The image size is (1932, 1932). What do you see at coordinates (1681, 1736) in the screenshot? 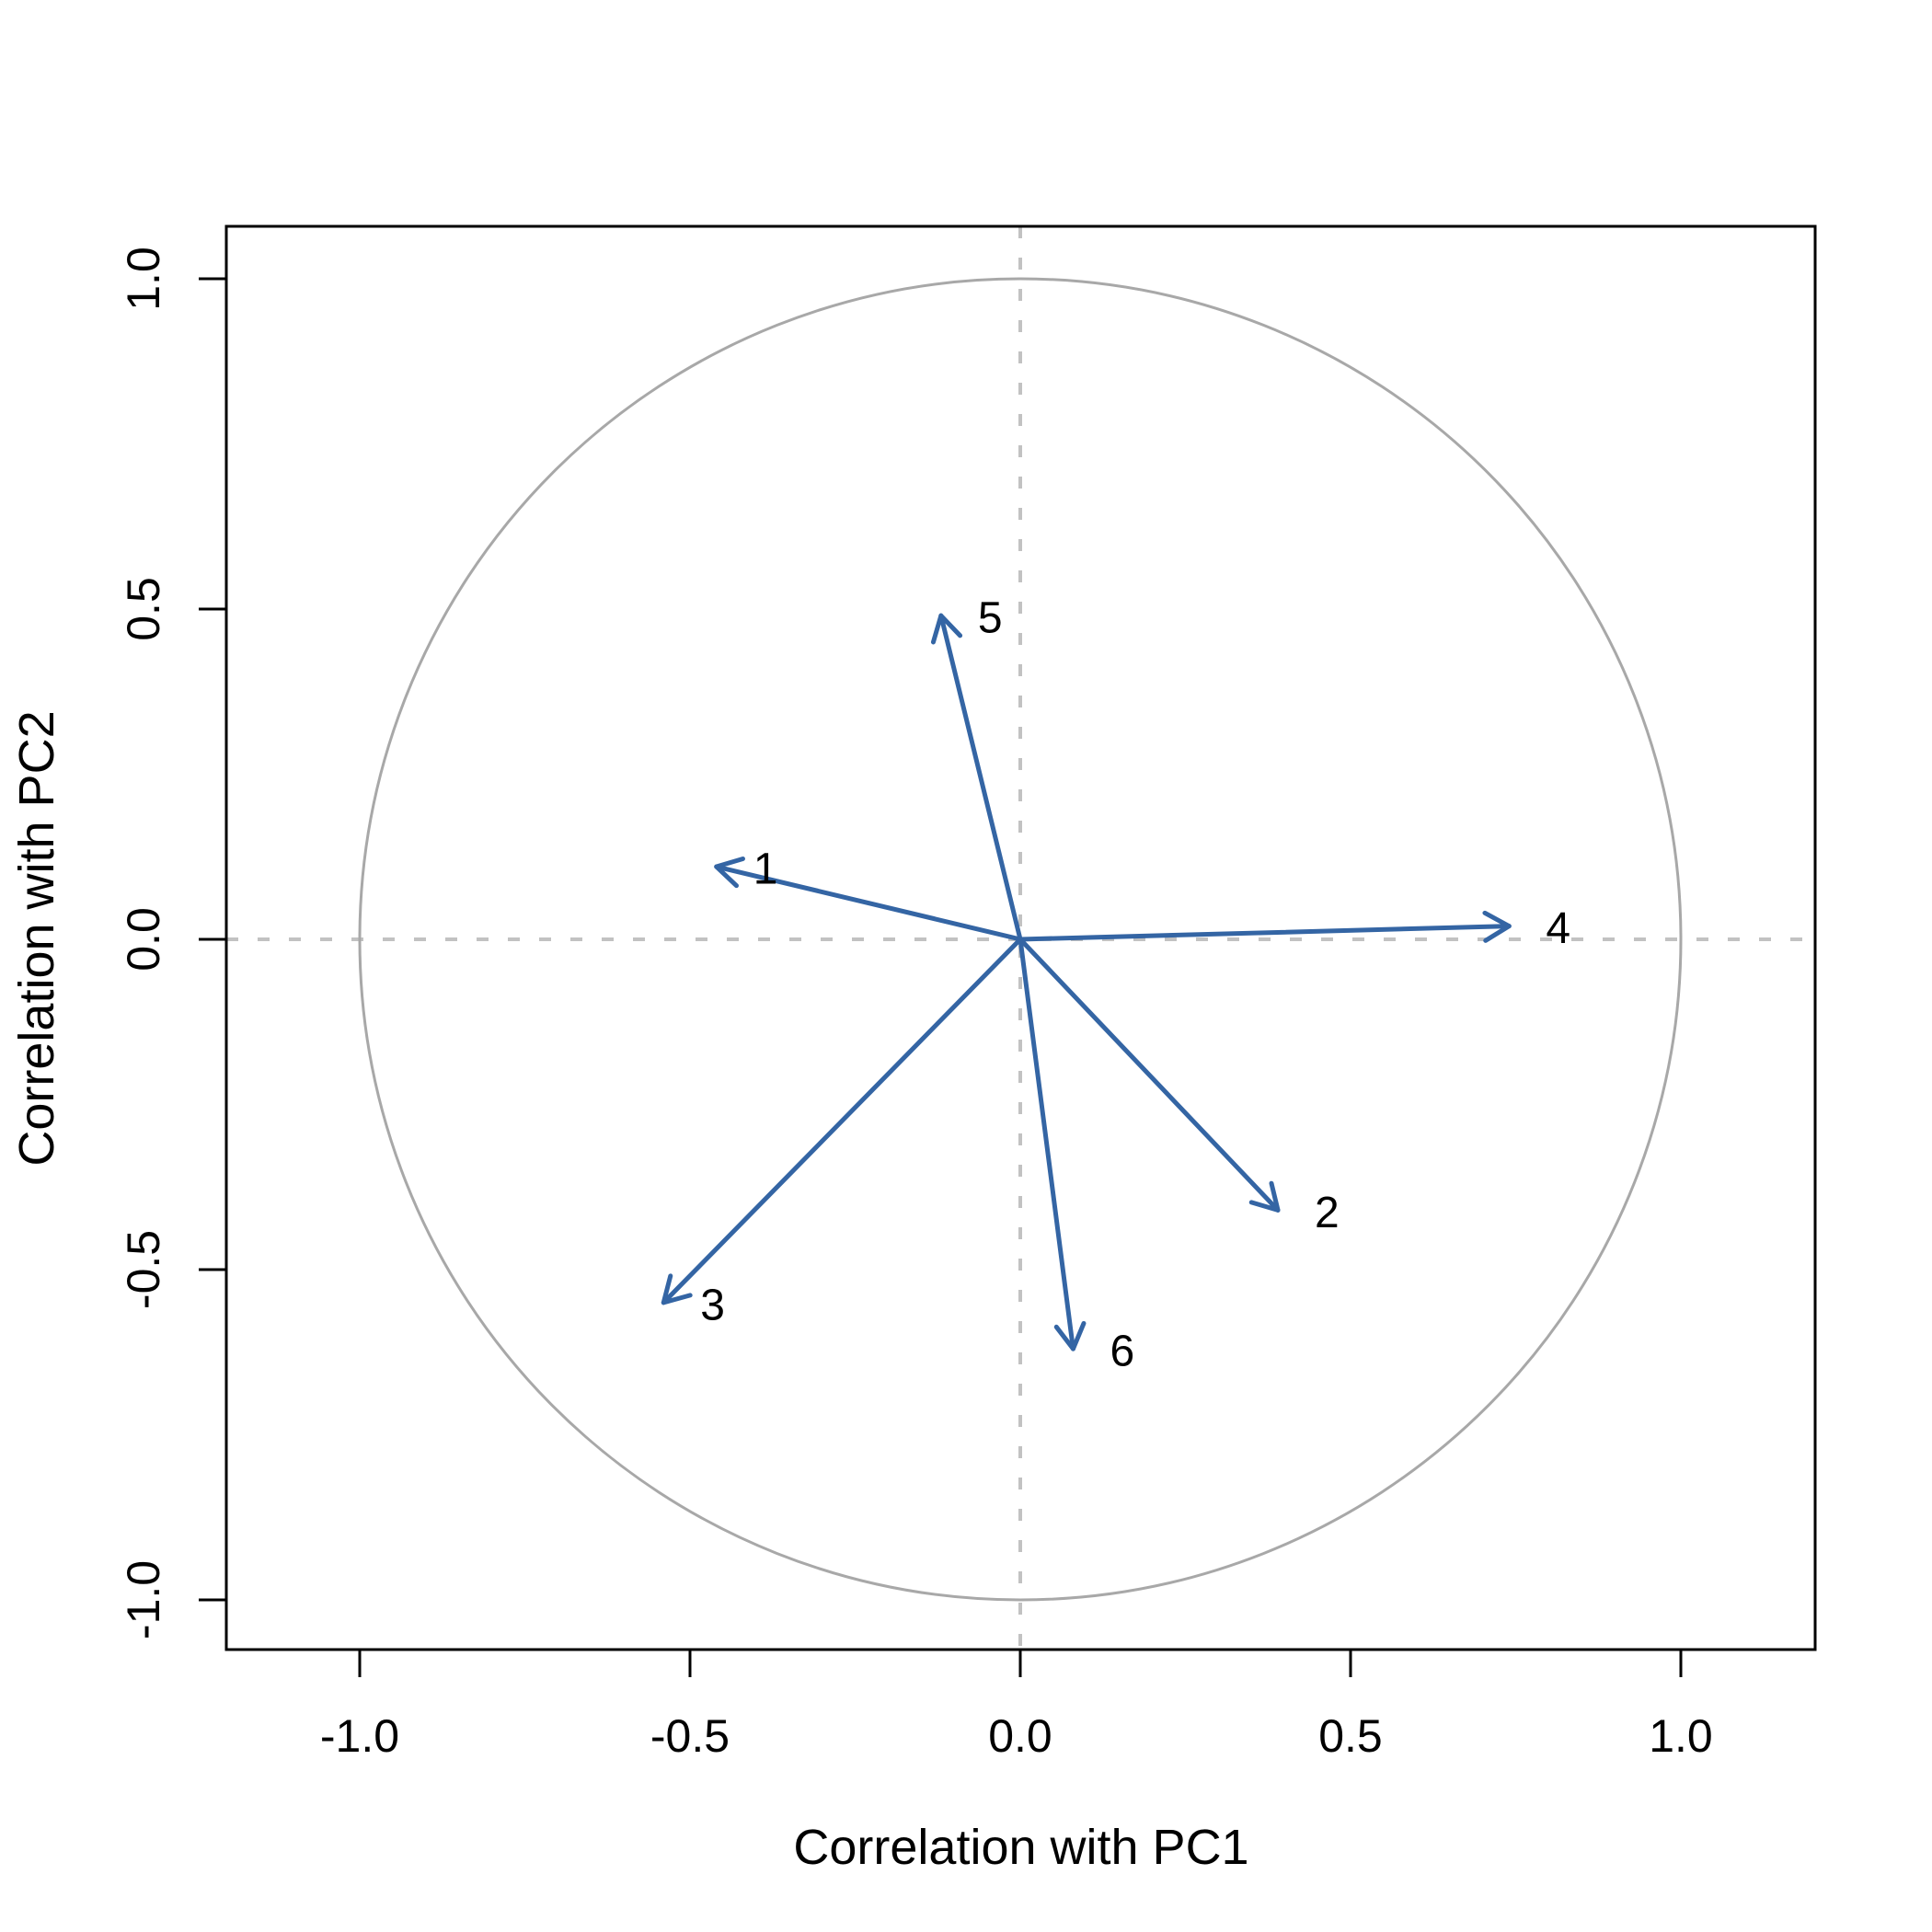
I see `x-axis-tick-label-1.0: 1.0` at bounding box center [1681, 1736].